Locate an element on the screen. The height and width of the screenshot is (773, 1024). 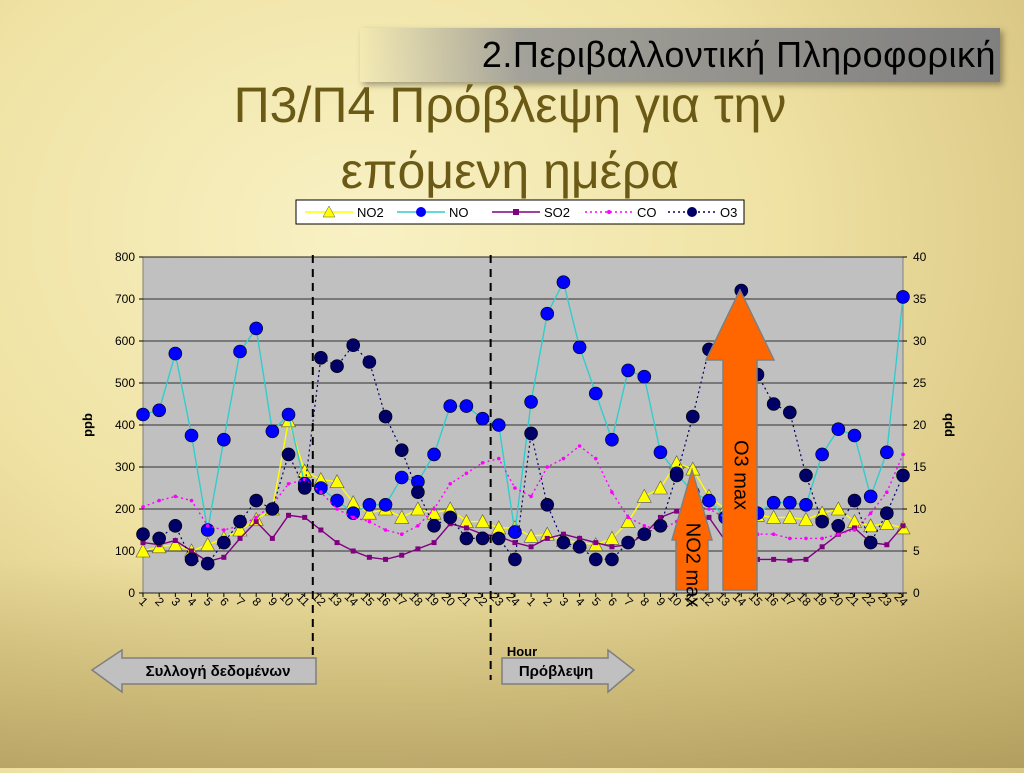
header-banner is located at coordinates (680, 55).